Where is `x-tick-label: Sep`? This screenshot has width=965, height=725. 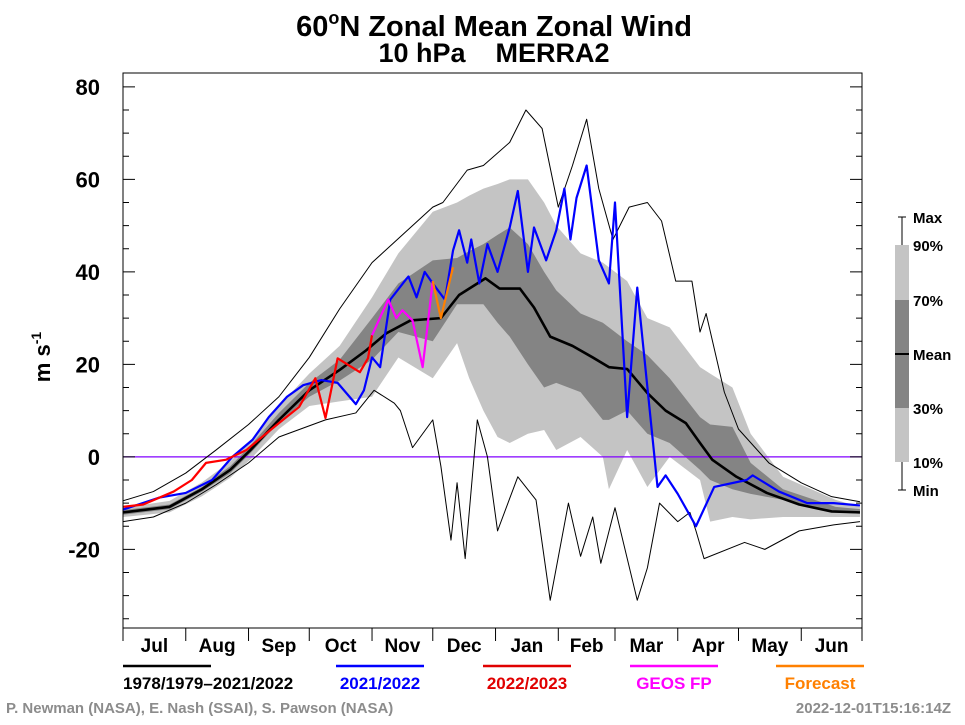 x-tick-label: Sep is located at coordinates (278, 646).